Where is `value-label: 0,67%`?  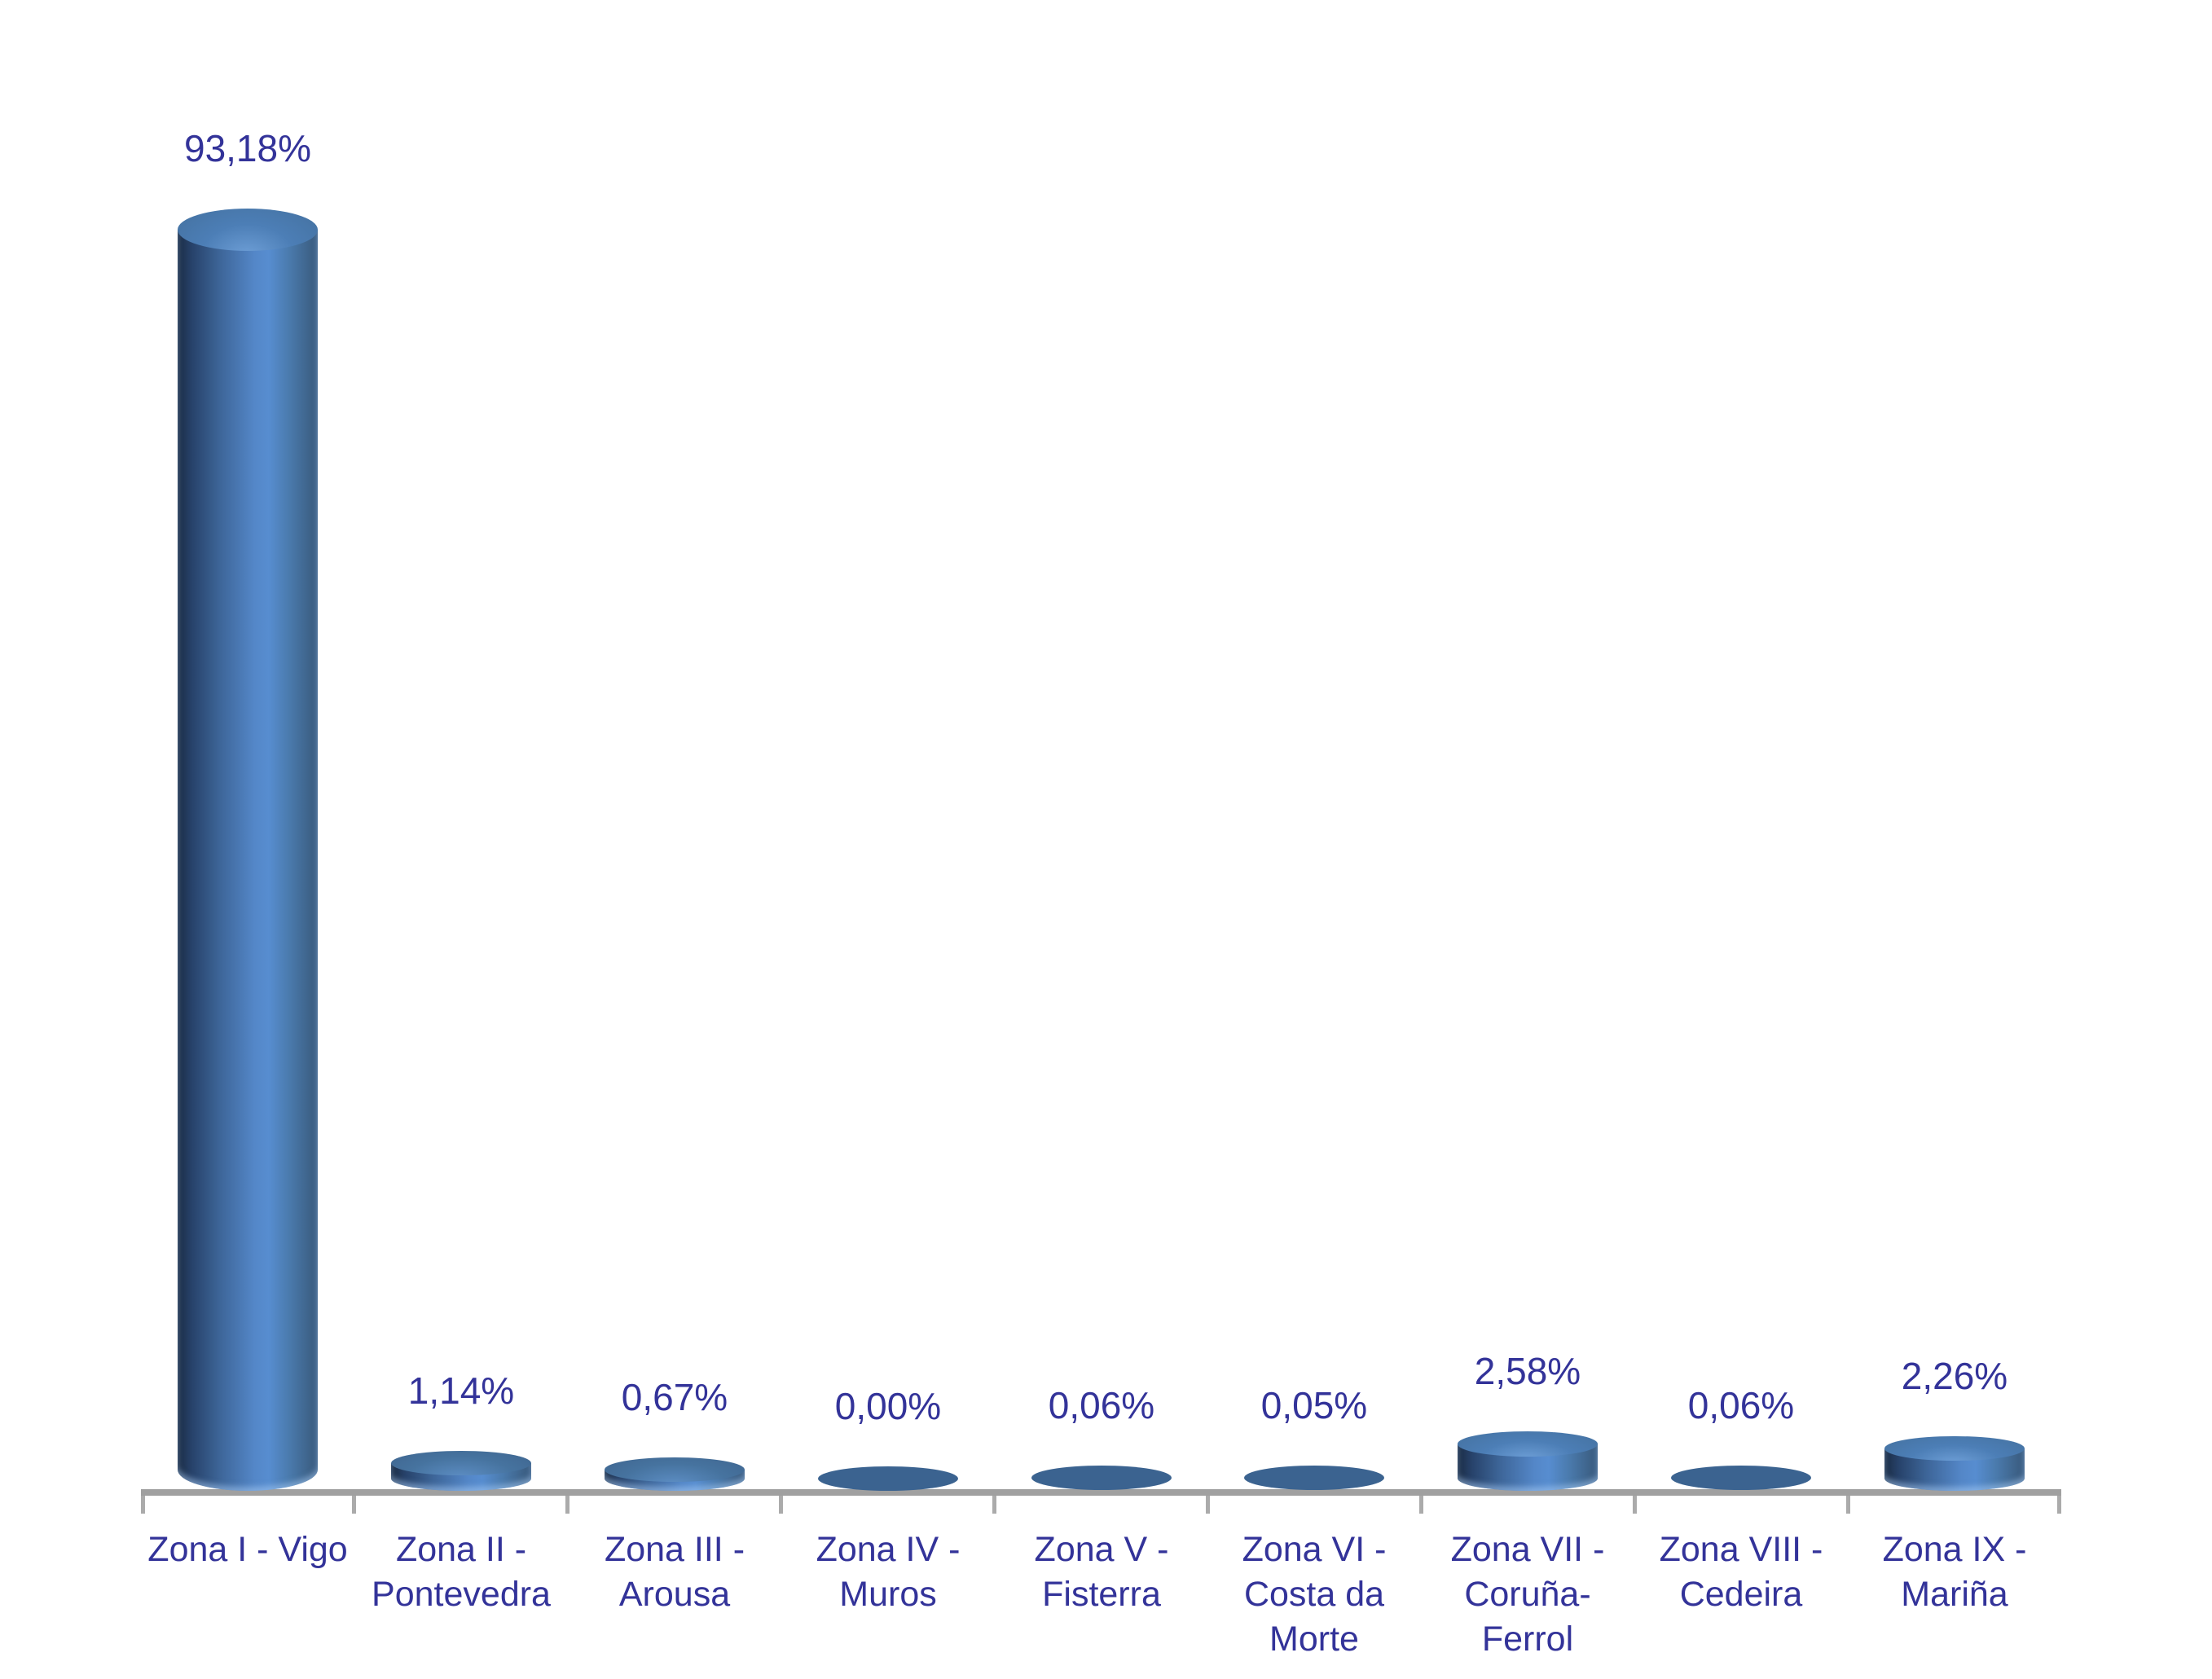
value-label: 0,67% is located at coordinates (674, 1397).